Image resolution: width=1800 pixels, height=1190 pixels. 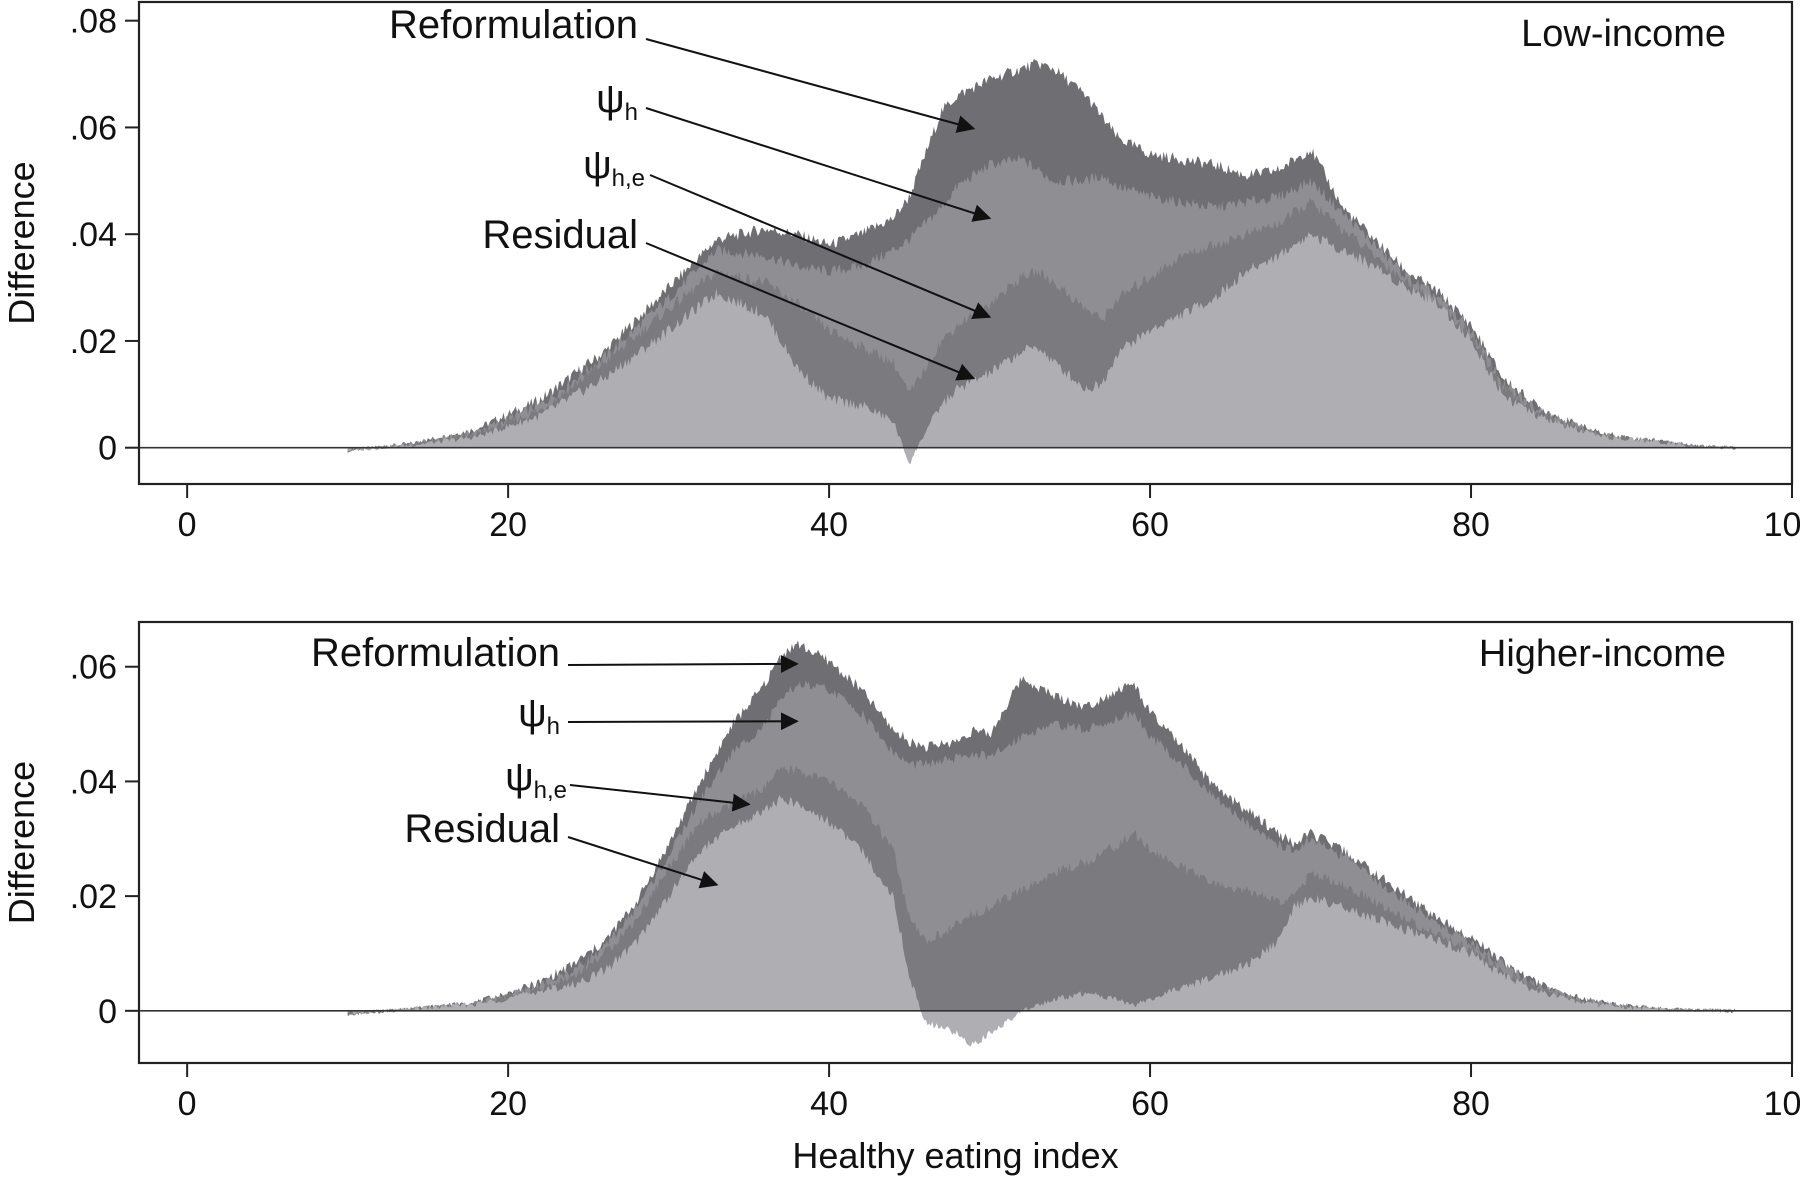 I want to click on x-axis-title: Healthy eating index, so click(x=955, y=1155).